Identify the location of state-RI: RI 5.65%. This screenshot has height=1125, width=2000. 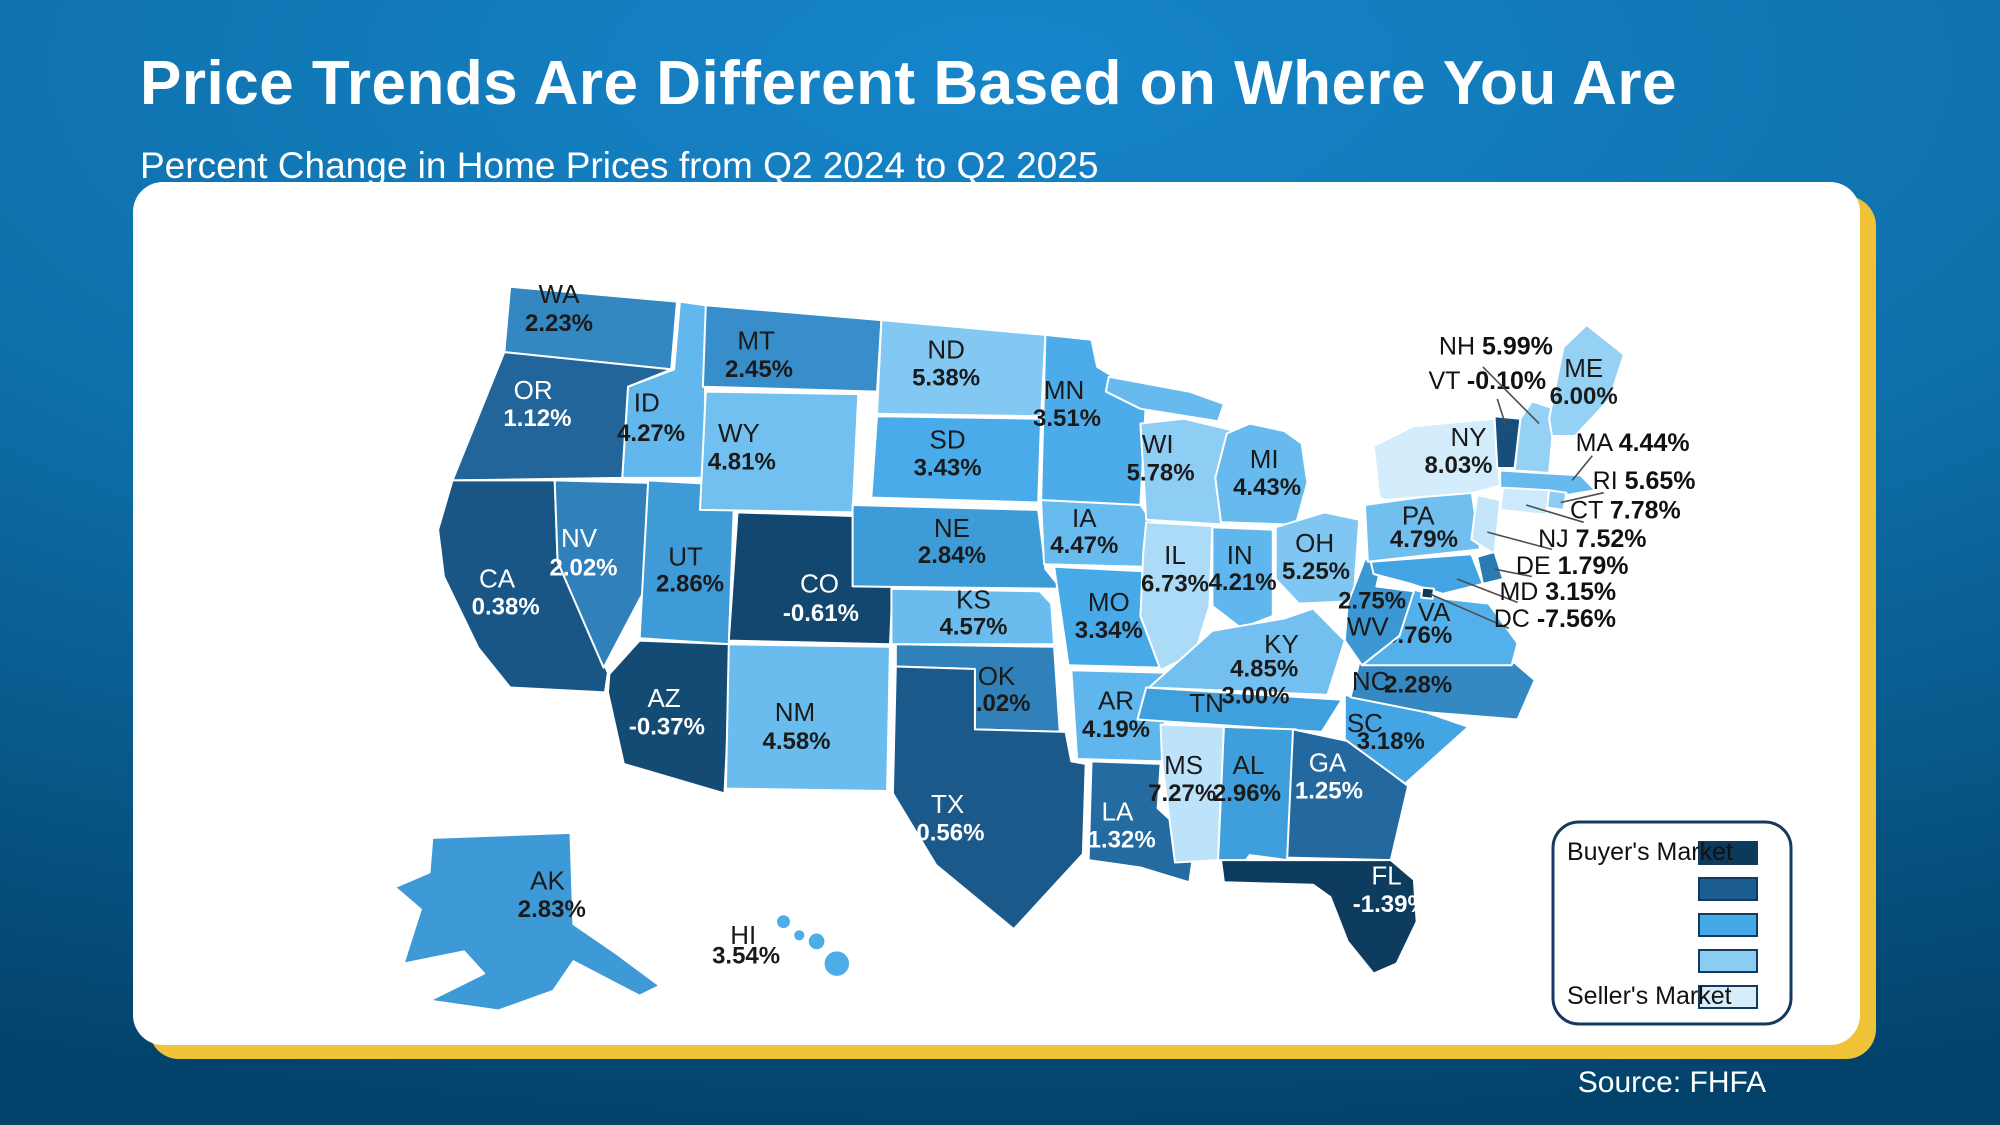
(1620, 489).